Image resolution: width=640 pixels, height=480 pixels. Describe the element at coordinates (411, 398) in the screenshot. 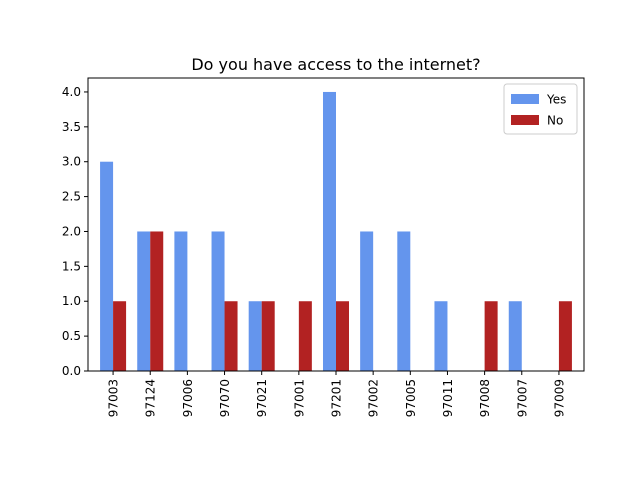

I see `x-tick-label: 97005` at that location.